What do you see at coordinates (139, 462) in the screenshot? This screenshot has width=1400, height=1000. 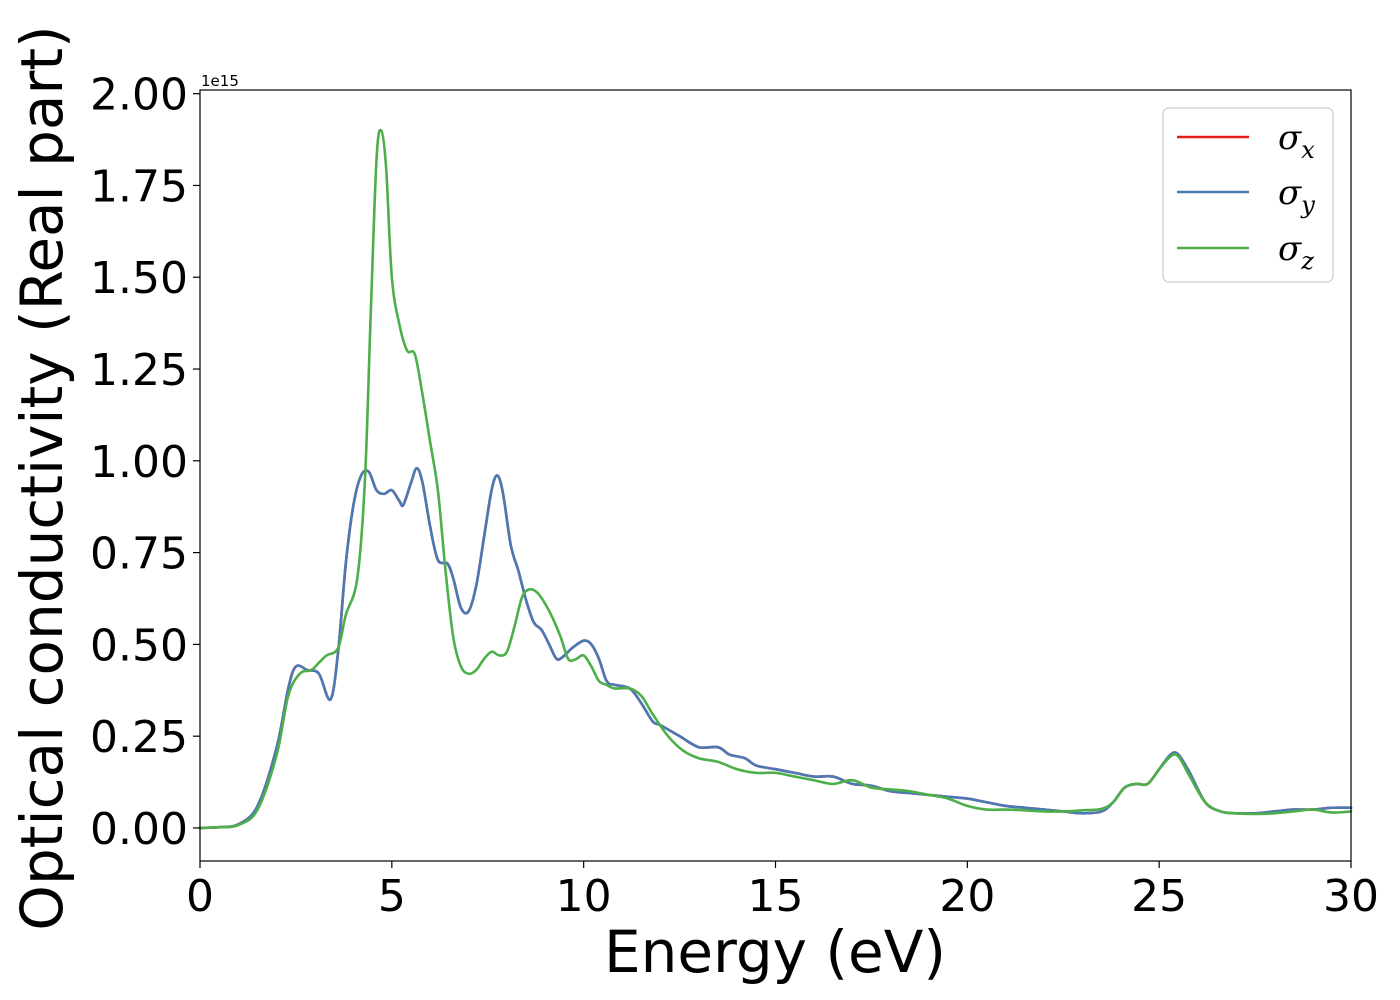 I see `y-tick-label: 1.00` at bounding box center [139, 462].